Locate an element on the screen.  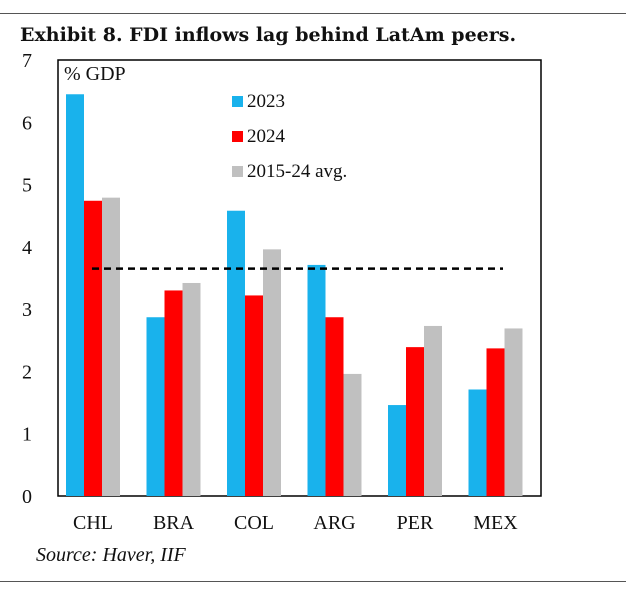
bar-col-201524avg is located at coordinates (272, 372).